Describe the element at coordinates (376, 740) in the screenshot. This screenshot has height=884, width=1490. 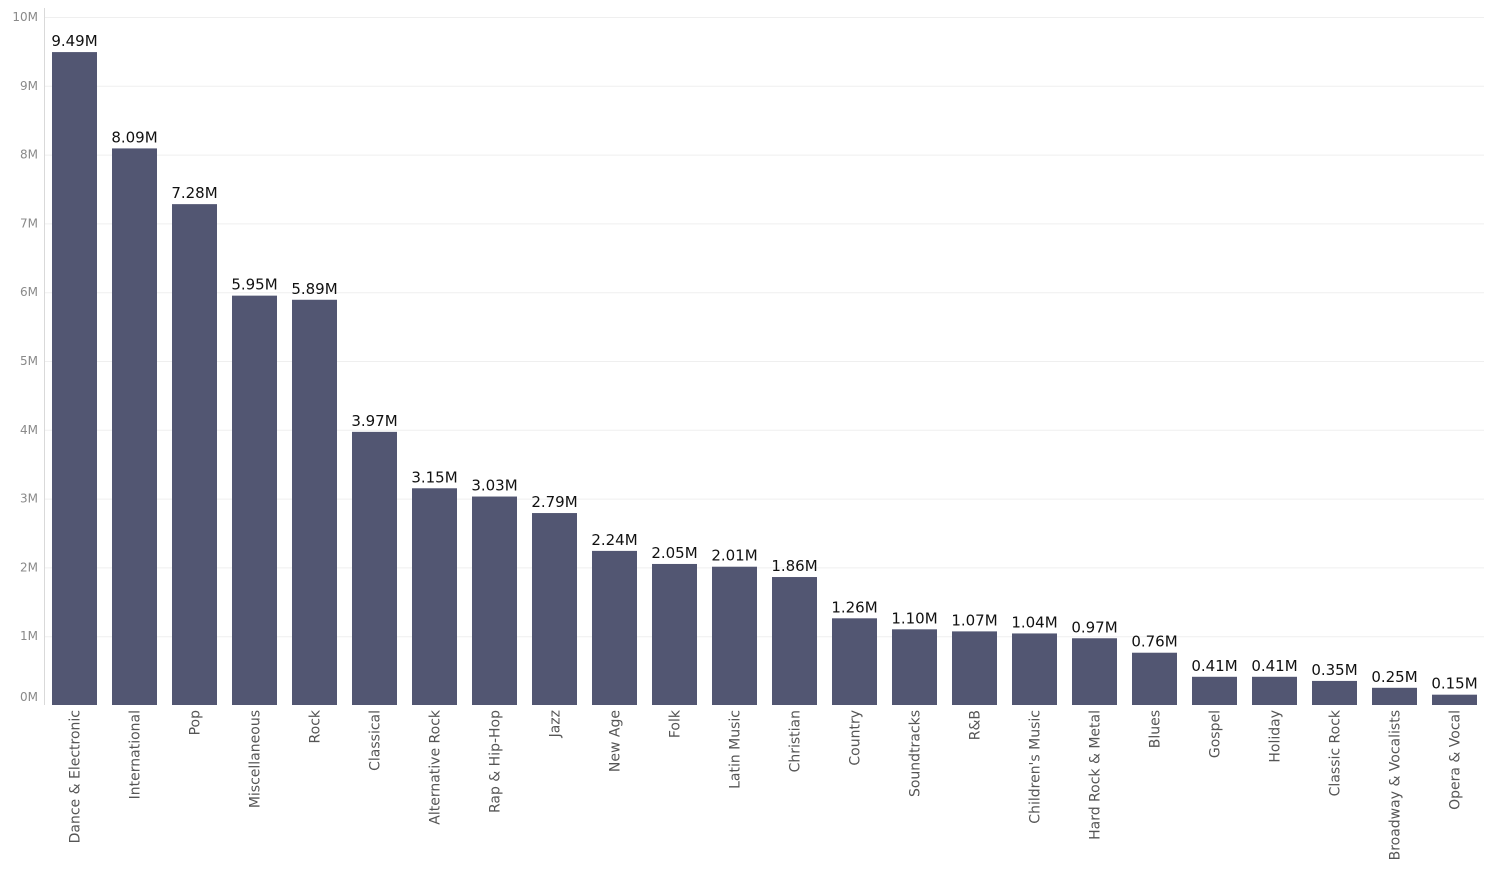
I see `x-category-label: Classical` at that location.